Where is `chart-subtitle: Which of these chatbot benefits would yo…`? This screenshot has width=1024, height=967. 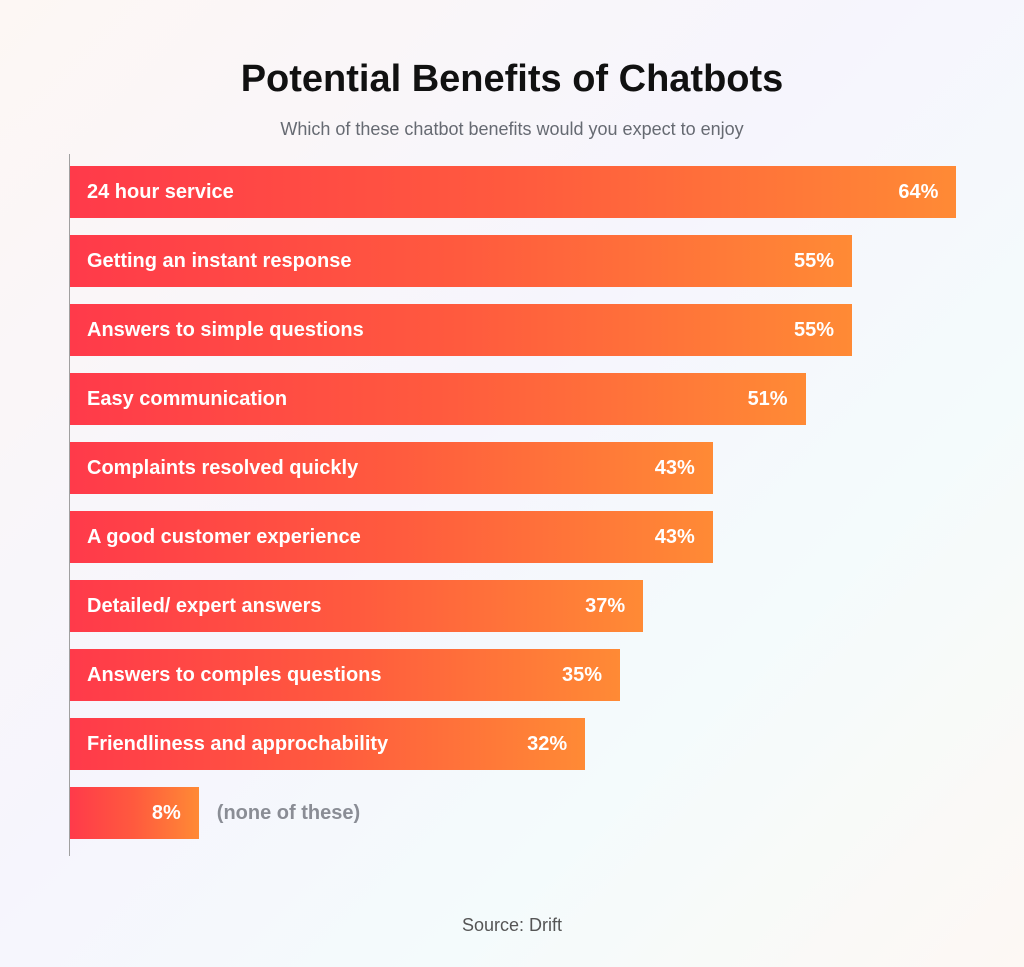
chart-subtitle: Which of these chatbot benefits would yo… is located at coordinates (512, 129).